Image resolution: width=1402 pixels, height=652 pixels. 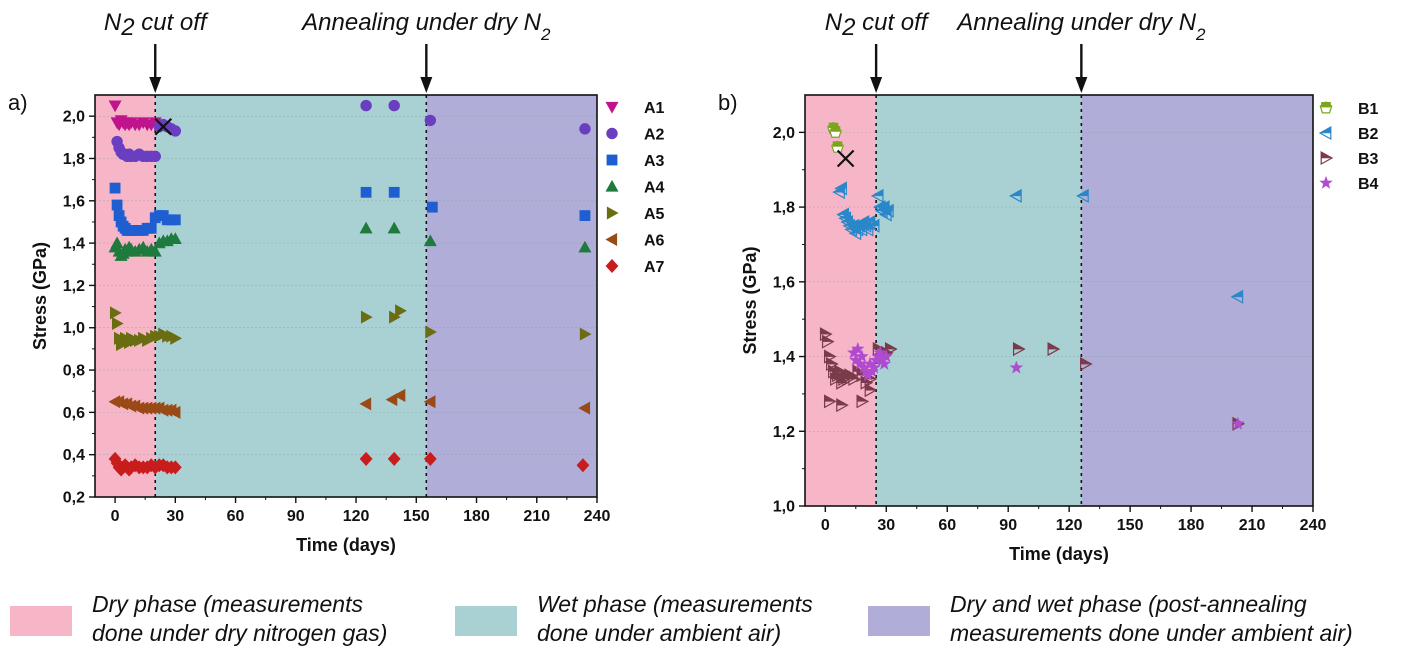 What do you see at coordinates (1368, 184) in the screenshot?
I see `legend-label: B4` at bounding box center [1368, 184].